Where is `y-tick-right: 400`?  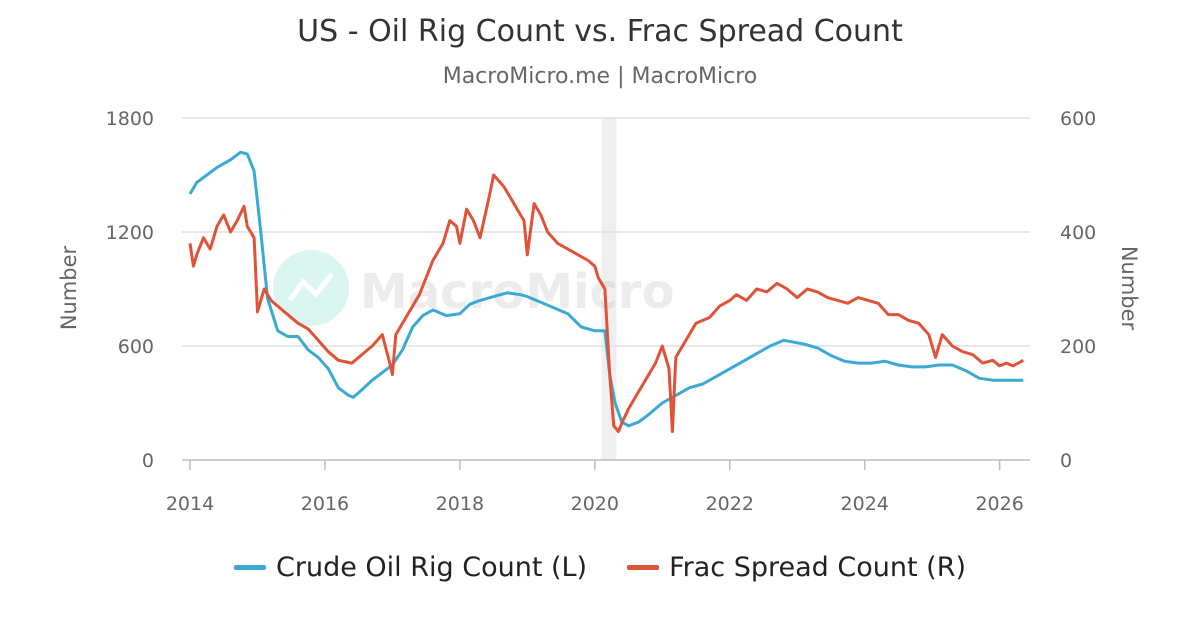
y-tick-right: 400 is located at coordinates (1078, 233).